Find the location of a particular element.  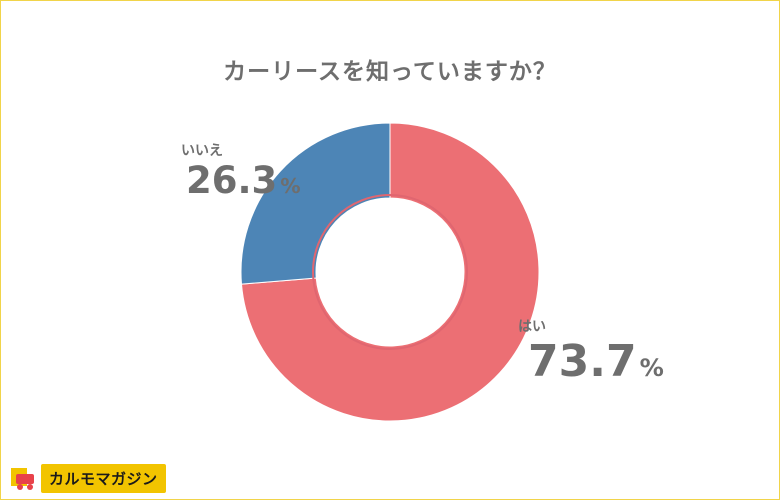

slice-value-yes-number: 73.7 is located at coordinates (582, 361).